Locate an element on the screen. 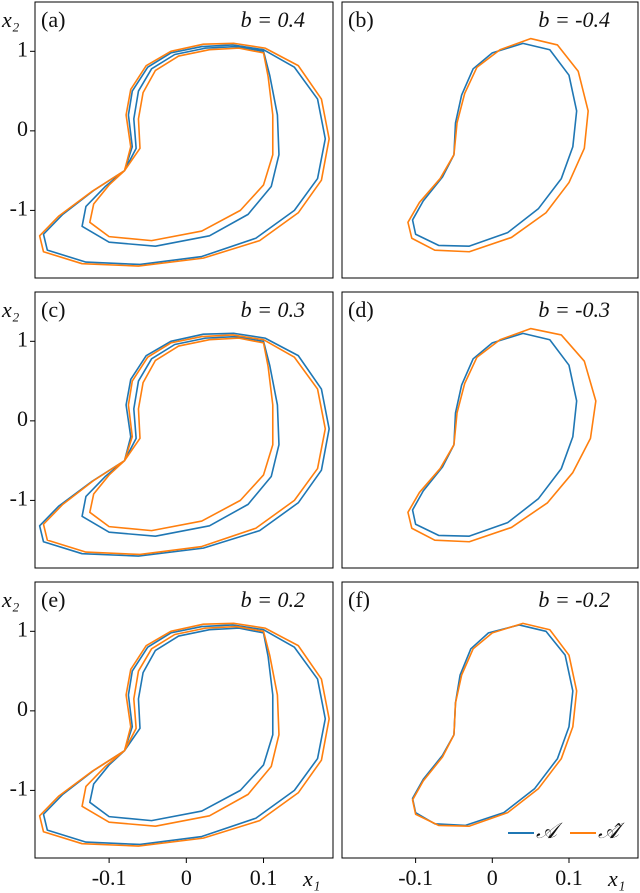 The height and width of the screenshot is (893, 640). panel-label: (e) is located at coordinates (53, 599).